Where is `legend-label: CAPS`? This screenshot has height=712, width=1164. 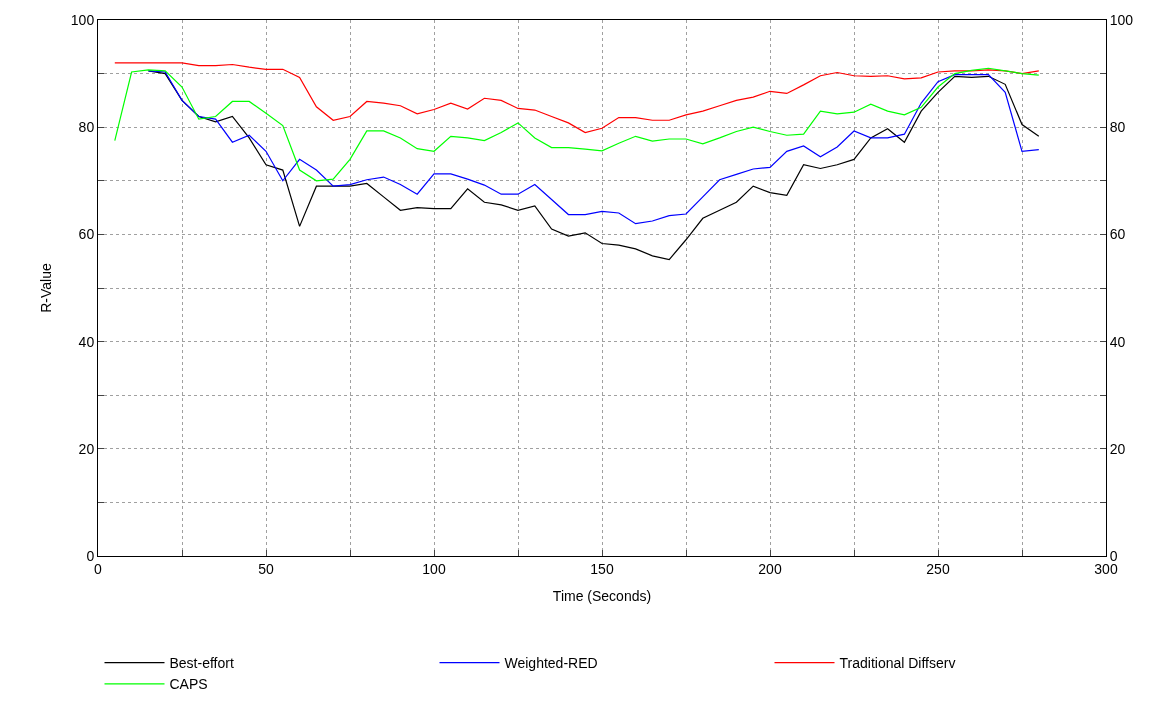 legend-label: CAPS is located at coordinates (188, 684).